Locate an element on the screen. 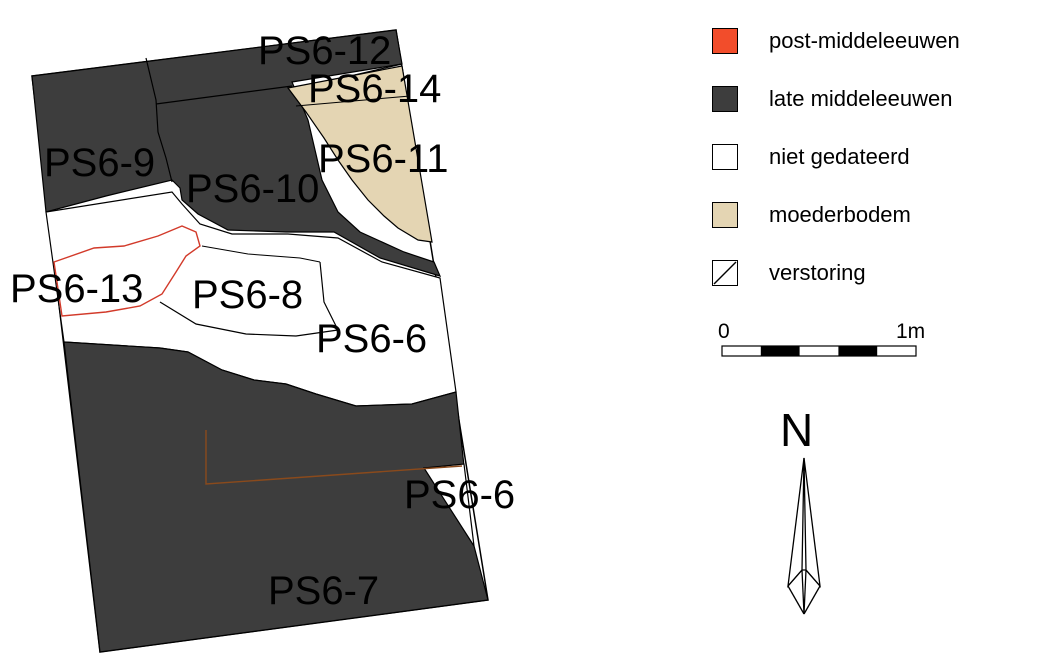 The width and height of the screenshot is (1042, 653). label-ps6-6-upper: PS6-6 is located at coordinates (371, 339).